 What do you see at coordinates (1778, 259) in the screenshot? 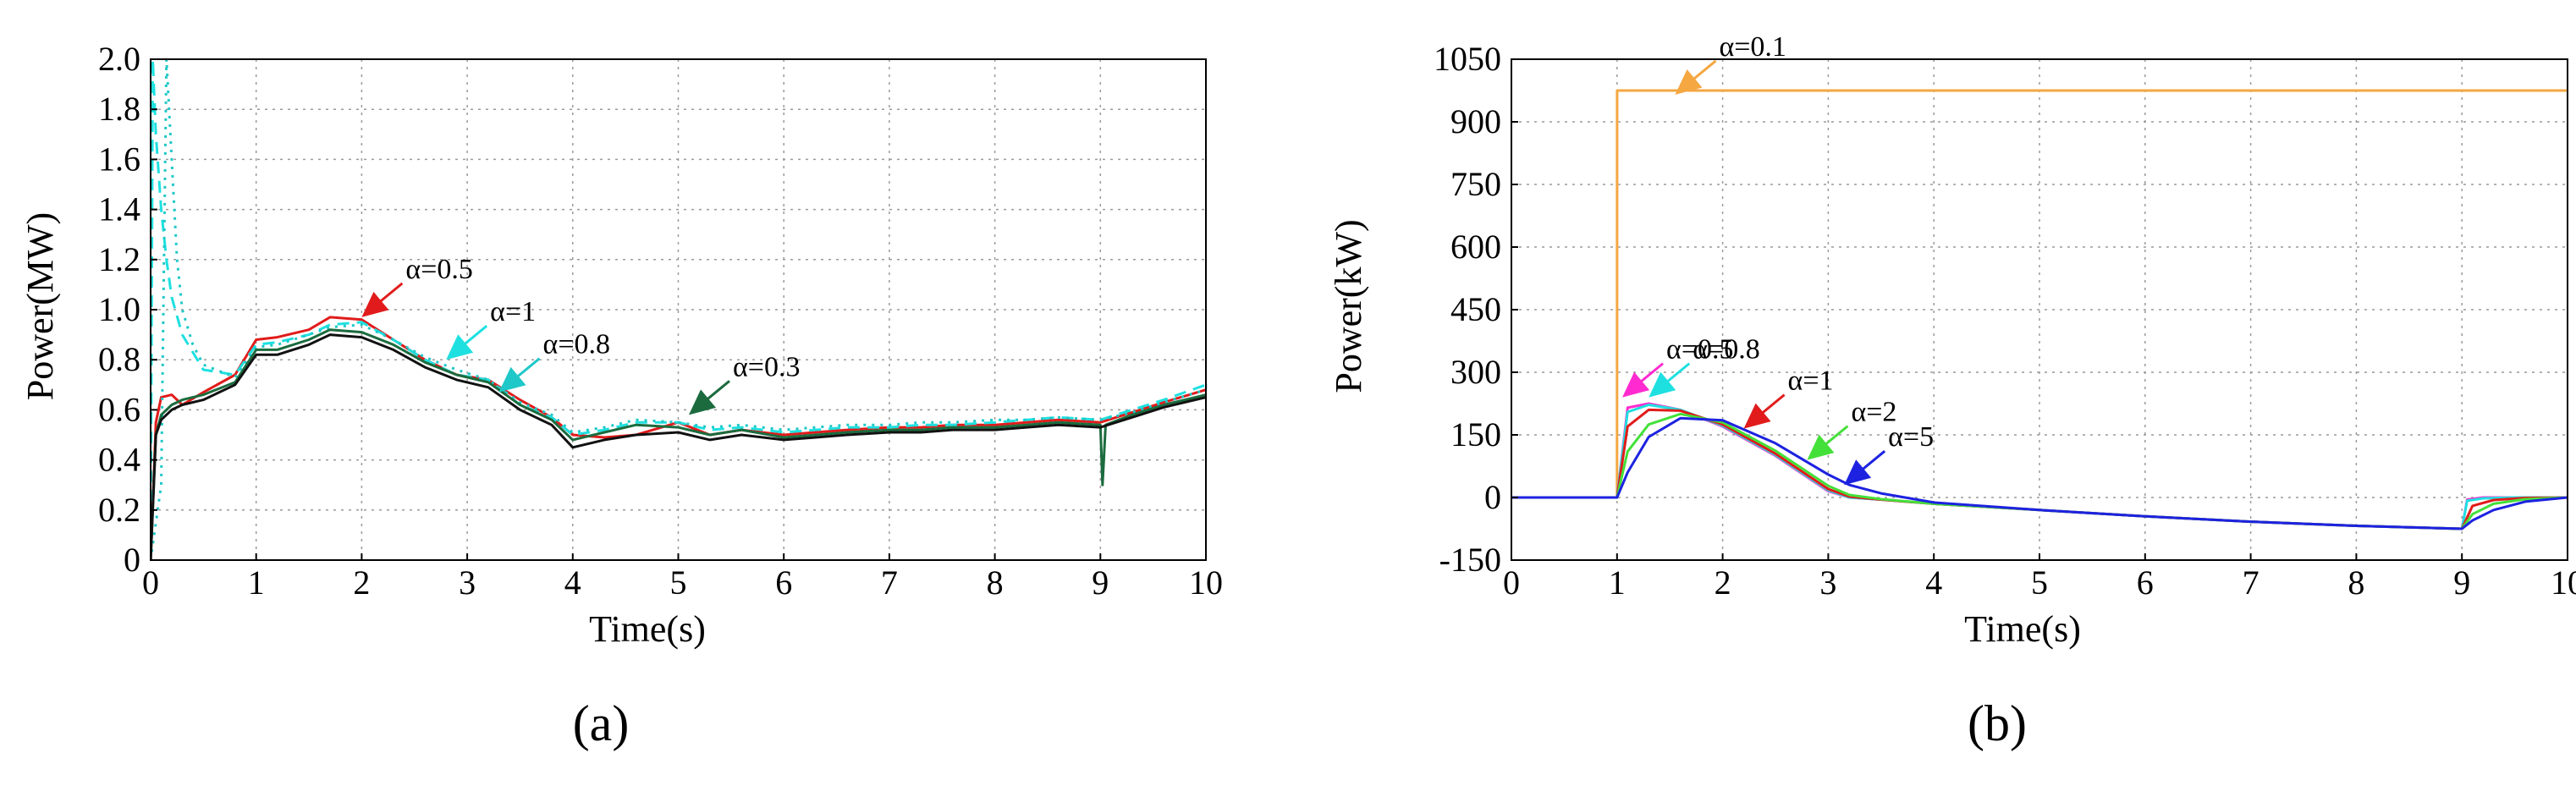
I see `panel-b-annotations: α=0.1 α=0.5α=0.8 α=1 α=2α=5` at bounding box center [1778, 259].